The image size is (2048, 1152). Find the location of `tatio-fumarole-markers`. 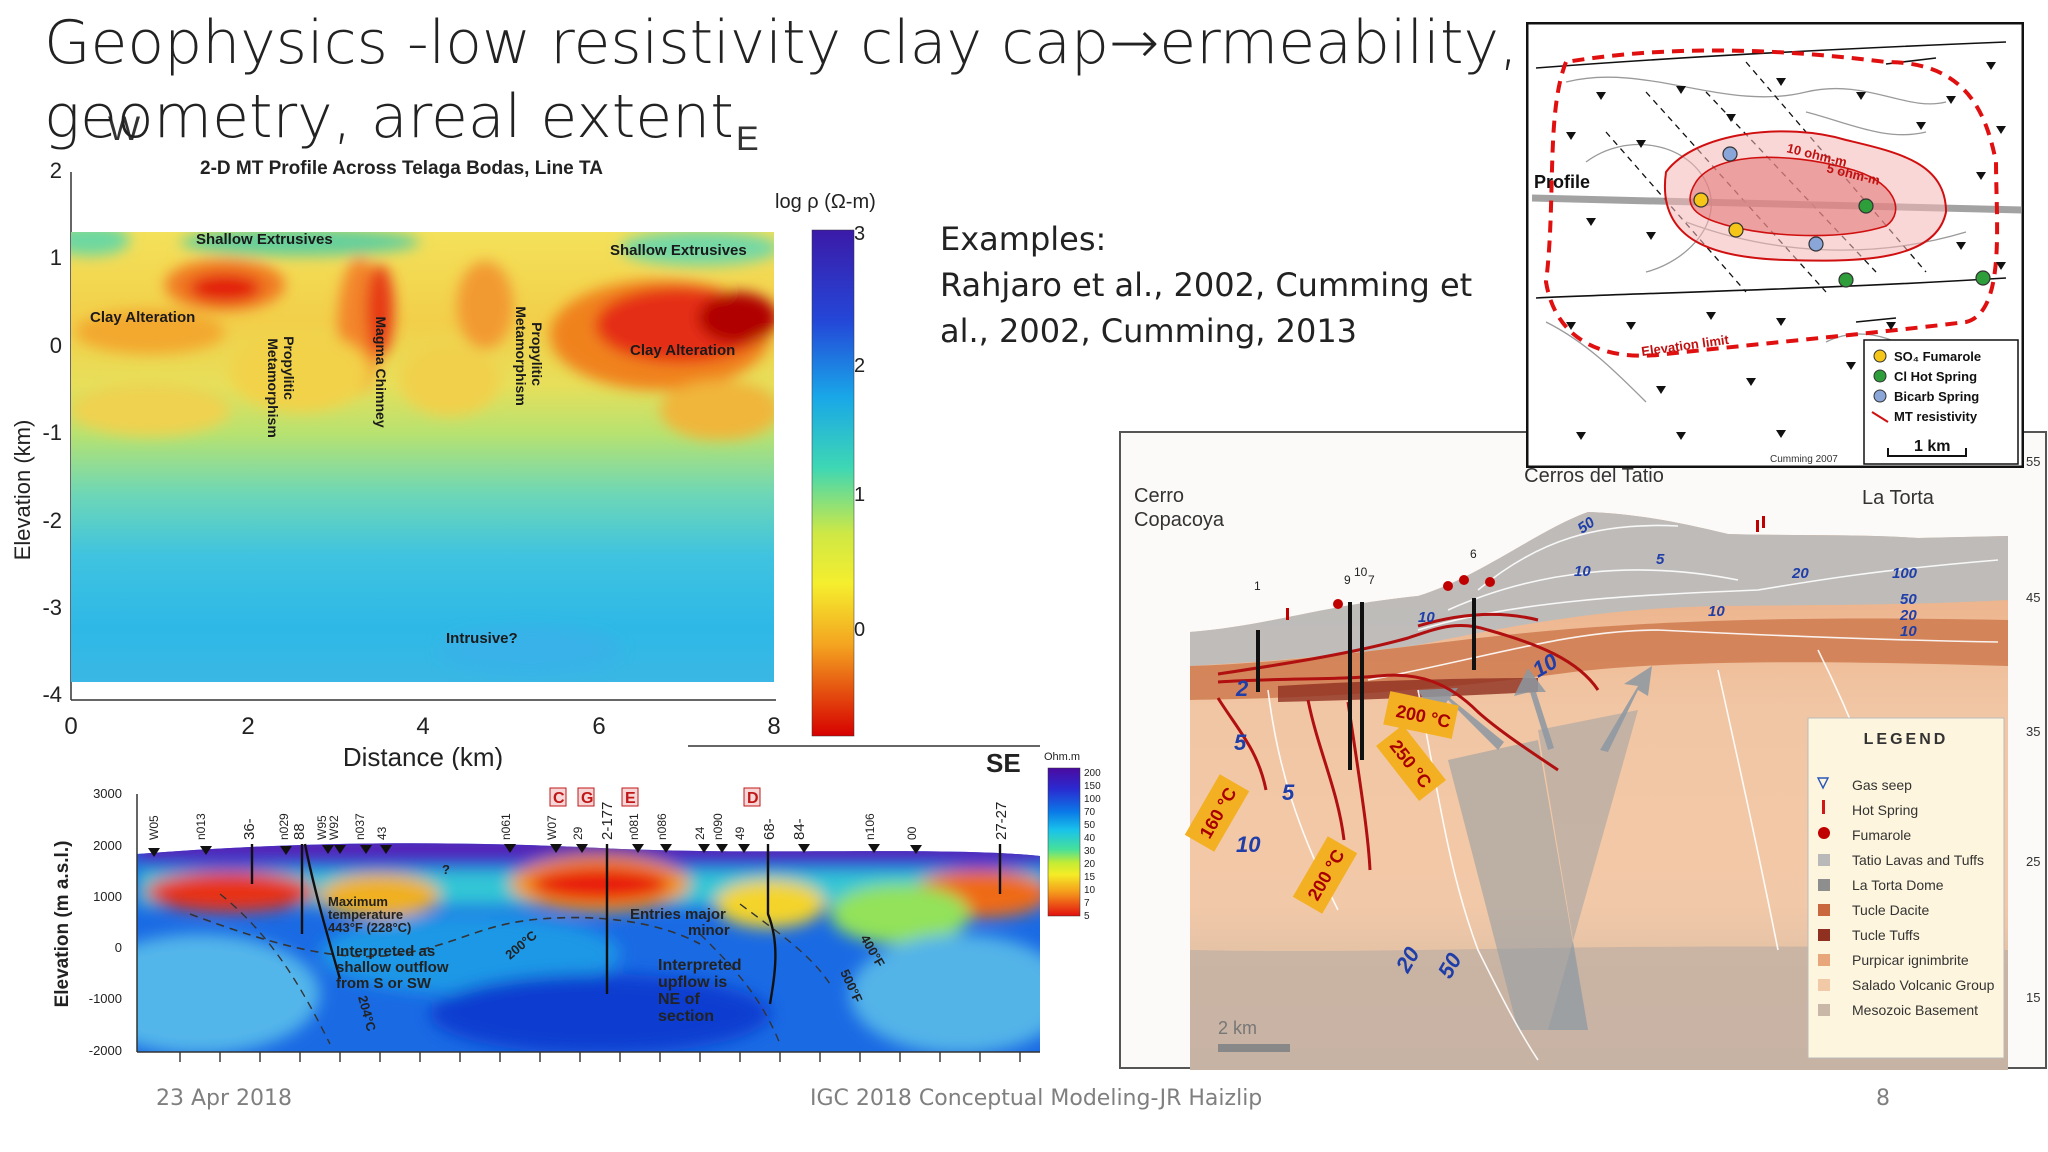

tatio-fumarole-markers is located at coordinates (1525, 568).